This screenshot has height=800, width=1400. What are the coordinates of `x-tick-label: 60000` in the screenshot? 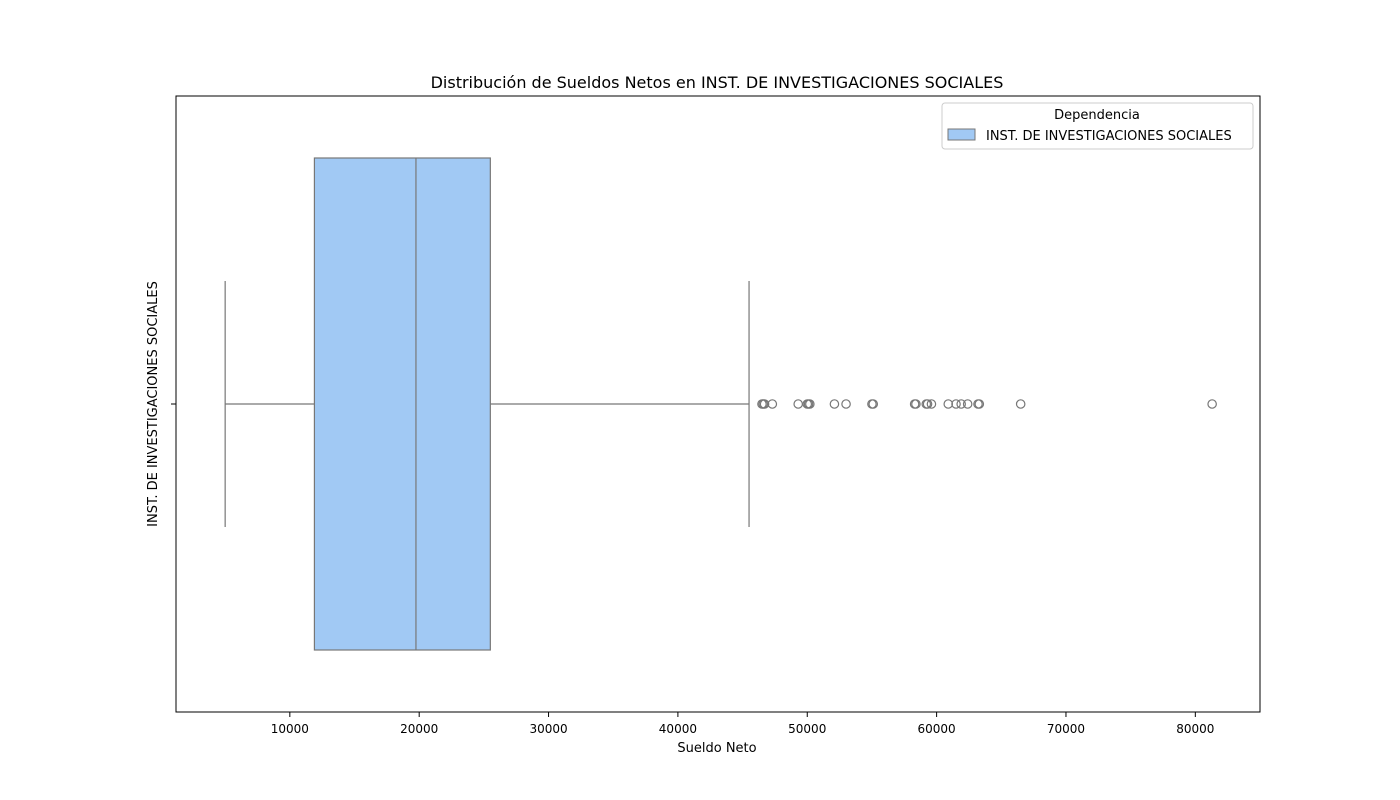 It's located at (937, 729).